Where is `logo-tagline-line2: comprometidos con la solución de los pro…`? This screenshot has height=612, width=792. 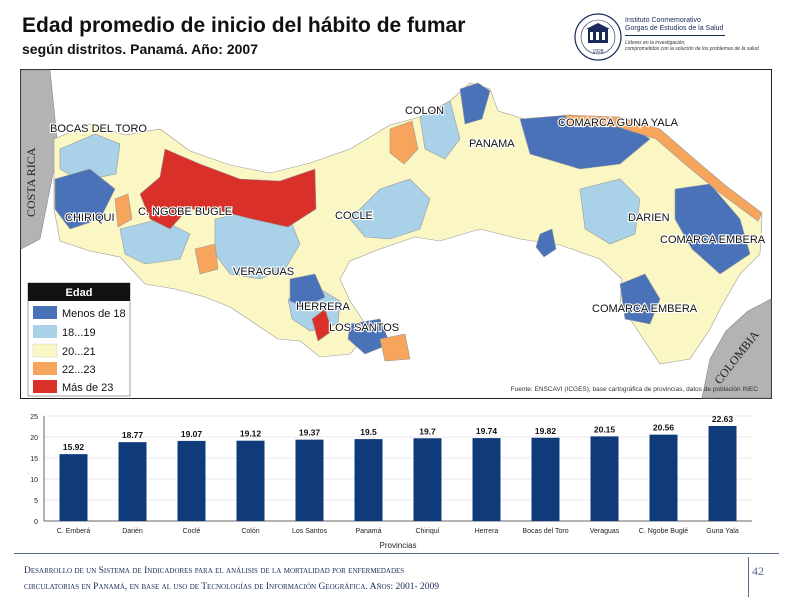
logo-tagline-line2: comprometidos con la solución de los pro… is located at coordinates (692, 49).